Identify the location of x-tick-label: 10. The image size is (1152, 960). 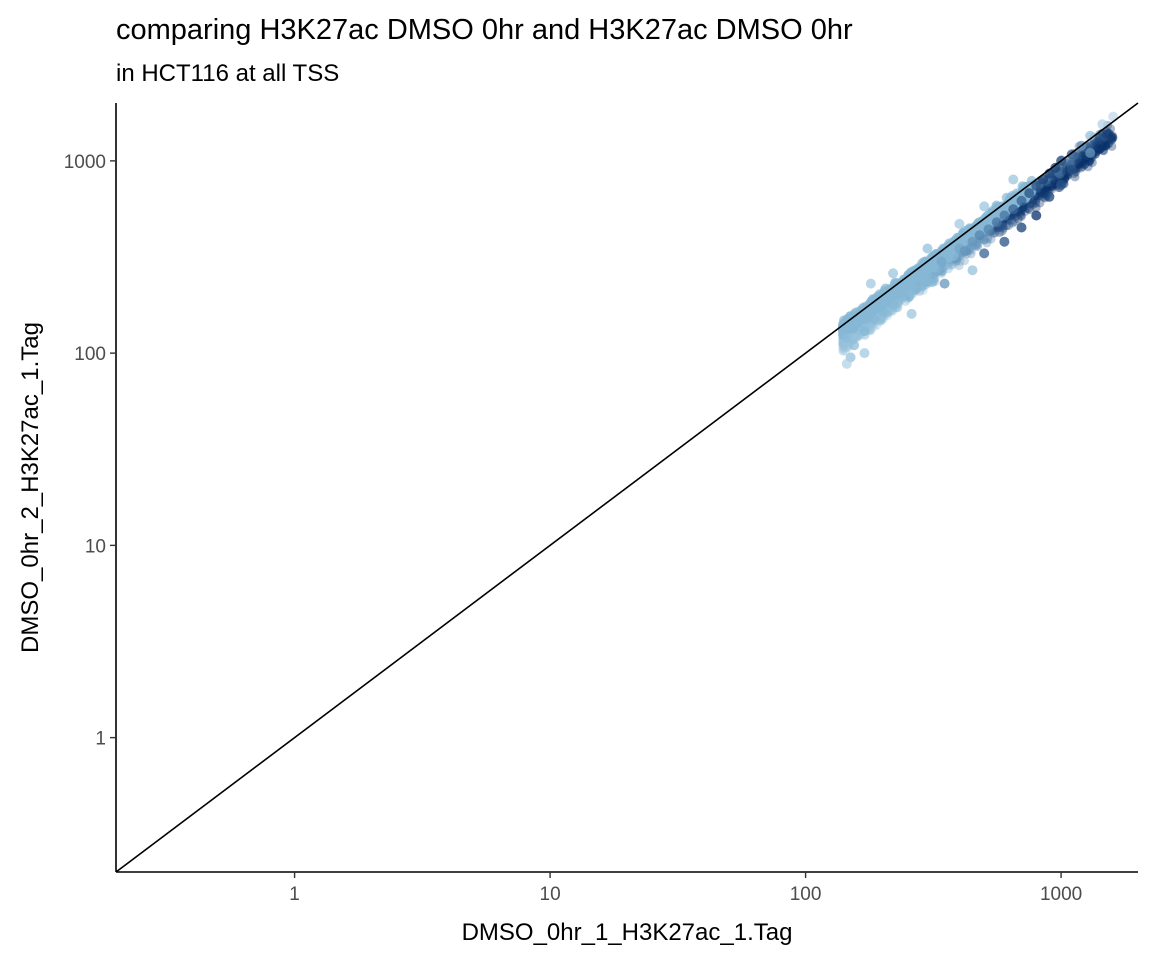
(550, 894).